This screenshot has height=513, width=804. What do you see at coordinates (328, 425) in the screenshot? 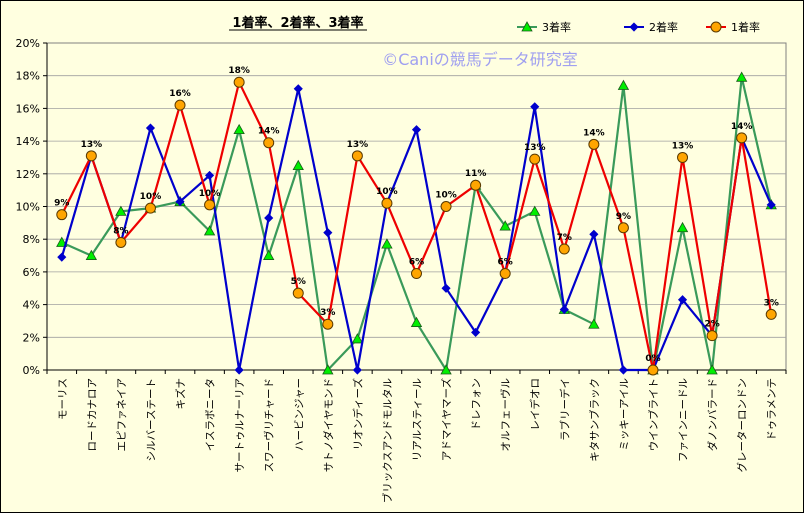
I see `x-tick-label: サトノダイヤモンド` at bounding box center [328, 425].